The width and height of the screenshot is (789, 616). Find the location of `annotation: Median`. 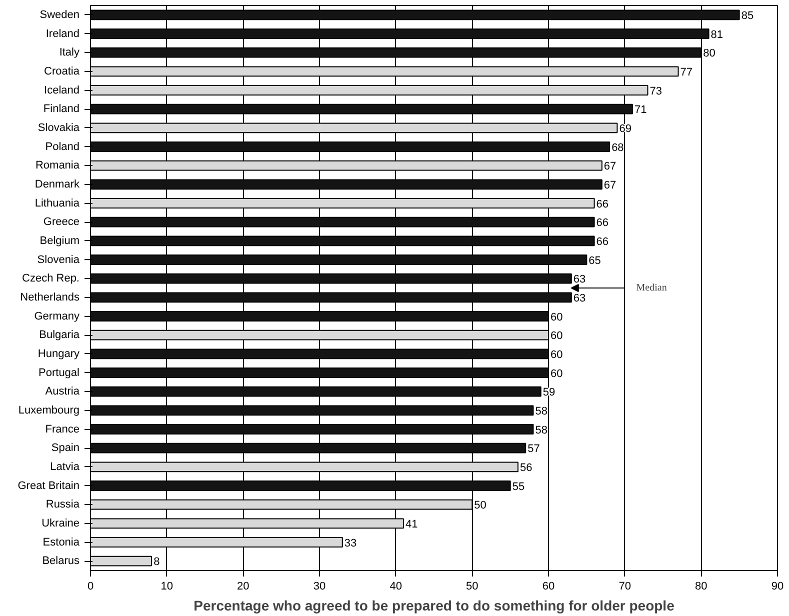

annotation: Median is located at coordinates (651, 288).